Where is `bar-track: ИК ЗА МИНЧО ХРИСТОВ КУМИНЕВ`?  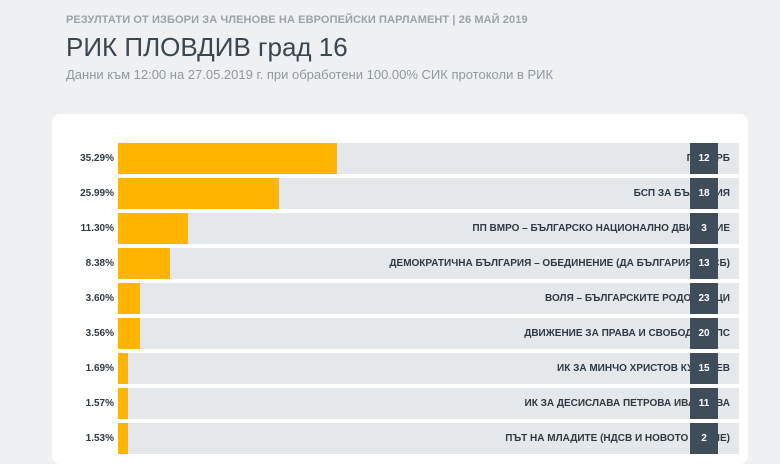 bar-track: ИК ЗА МИНЧО ХРИСТОВ КУМИНЕВ is located at coordinates (428, 368).